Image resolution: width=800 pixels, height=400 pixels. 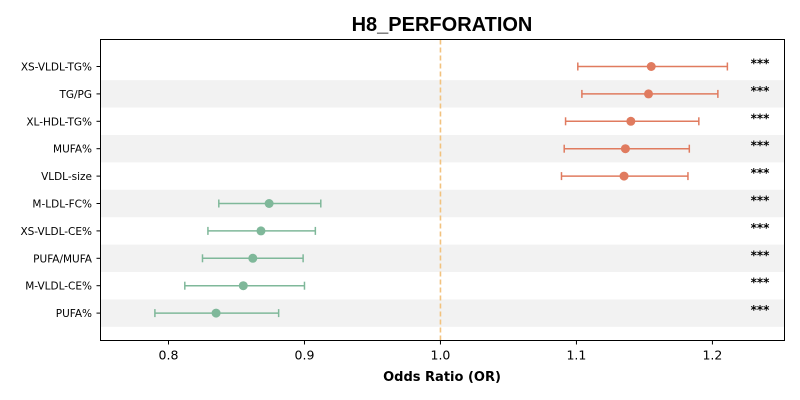 What do you see at coordinates (59, 122) in the screenshot?
I see `y-tick-label: XL-HDL-TG%` at bounding box center [59, 122].